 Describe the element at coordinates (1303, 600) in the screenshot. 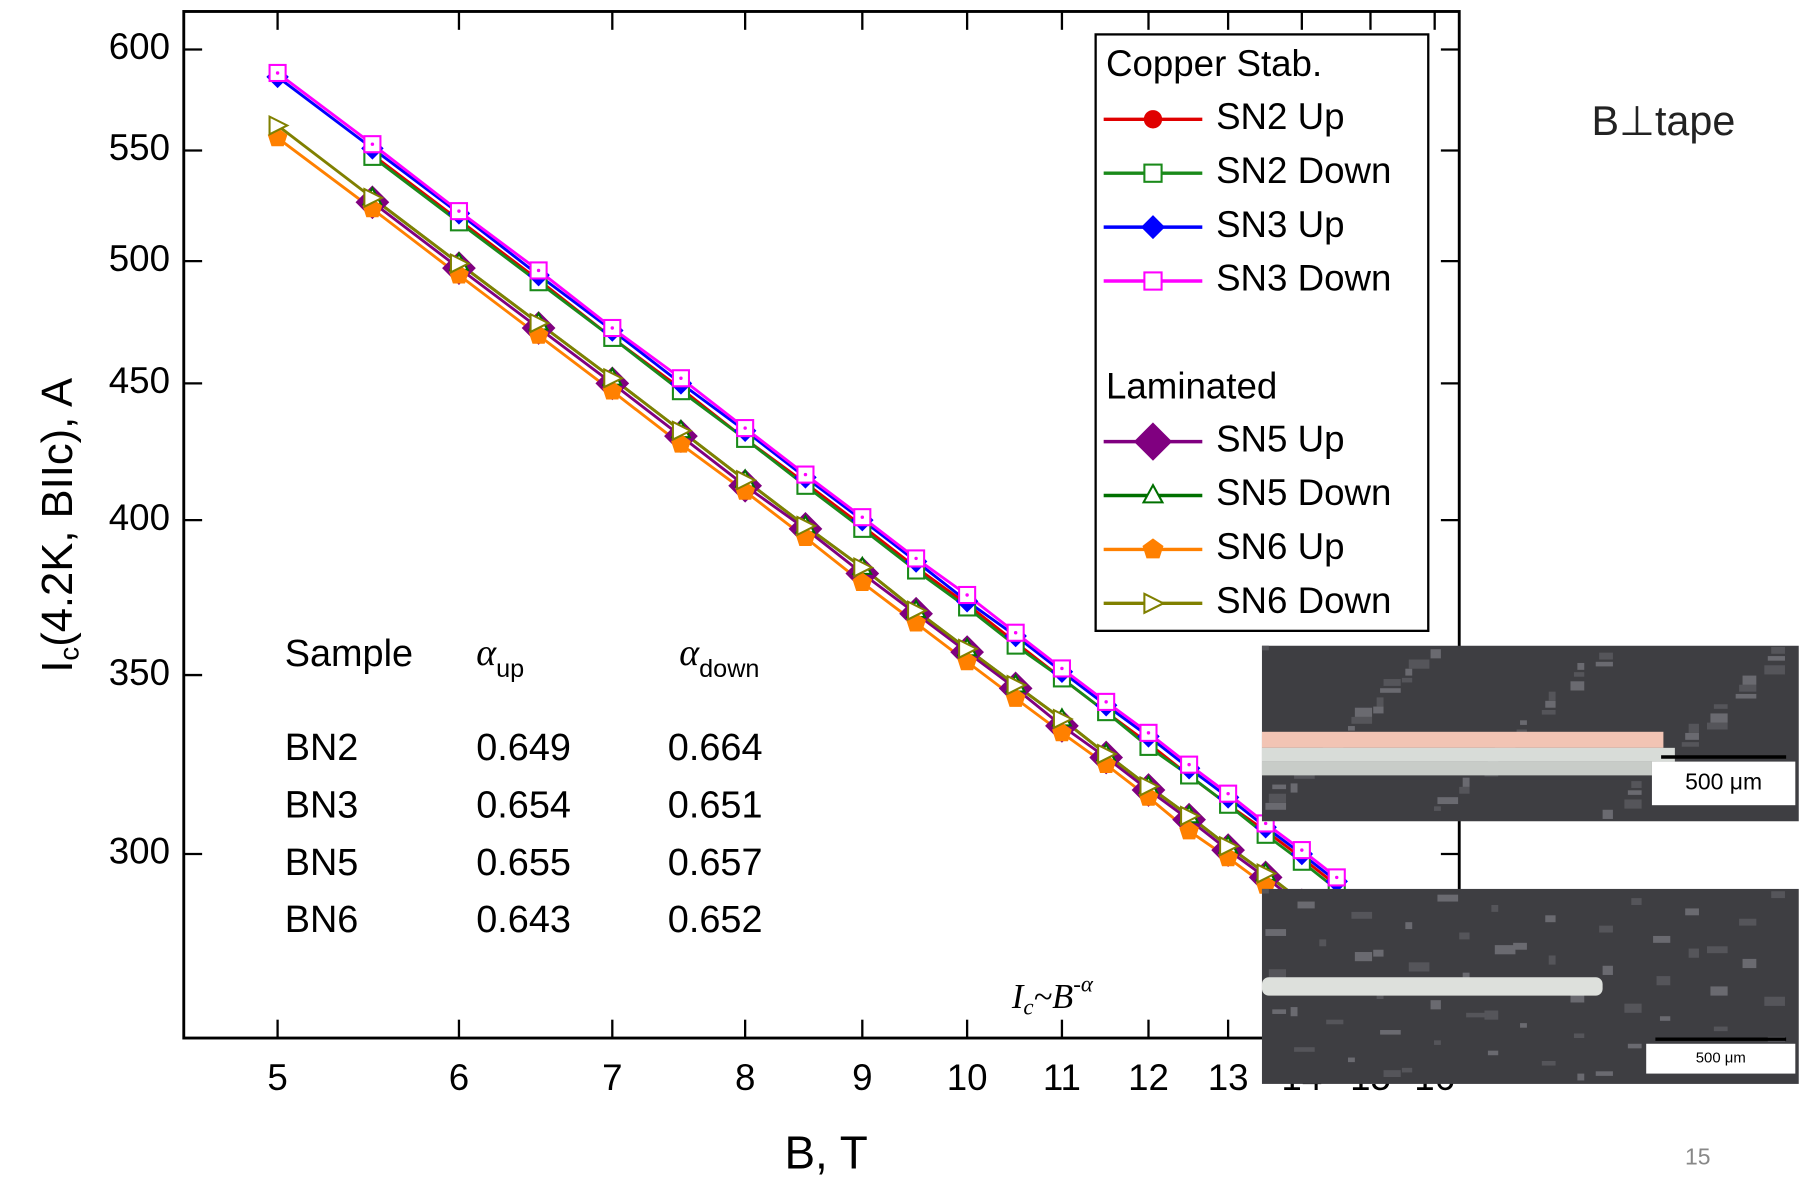

I see `legend-label: SN6 Down` at that location.